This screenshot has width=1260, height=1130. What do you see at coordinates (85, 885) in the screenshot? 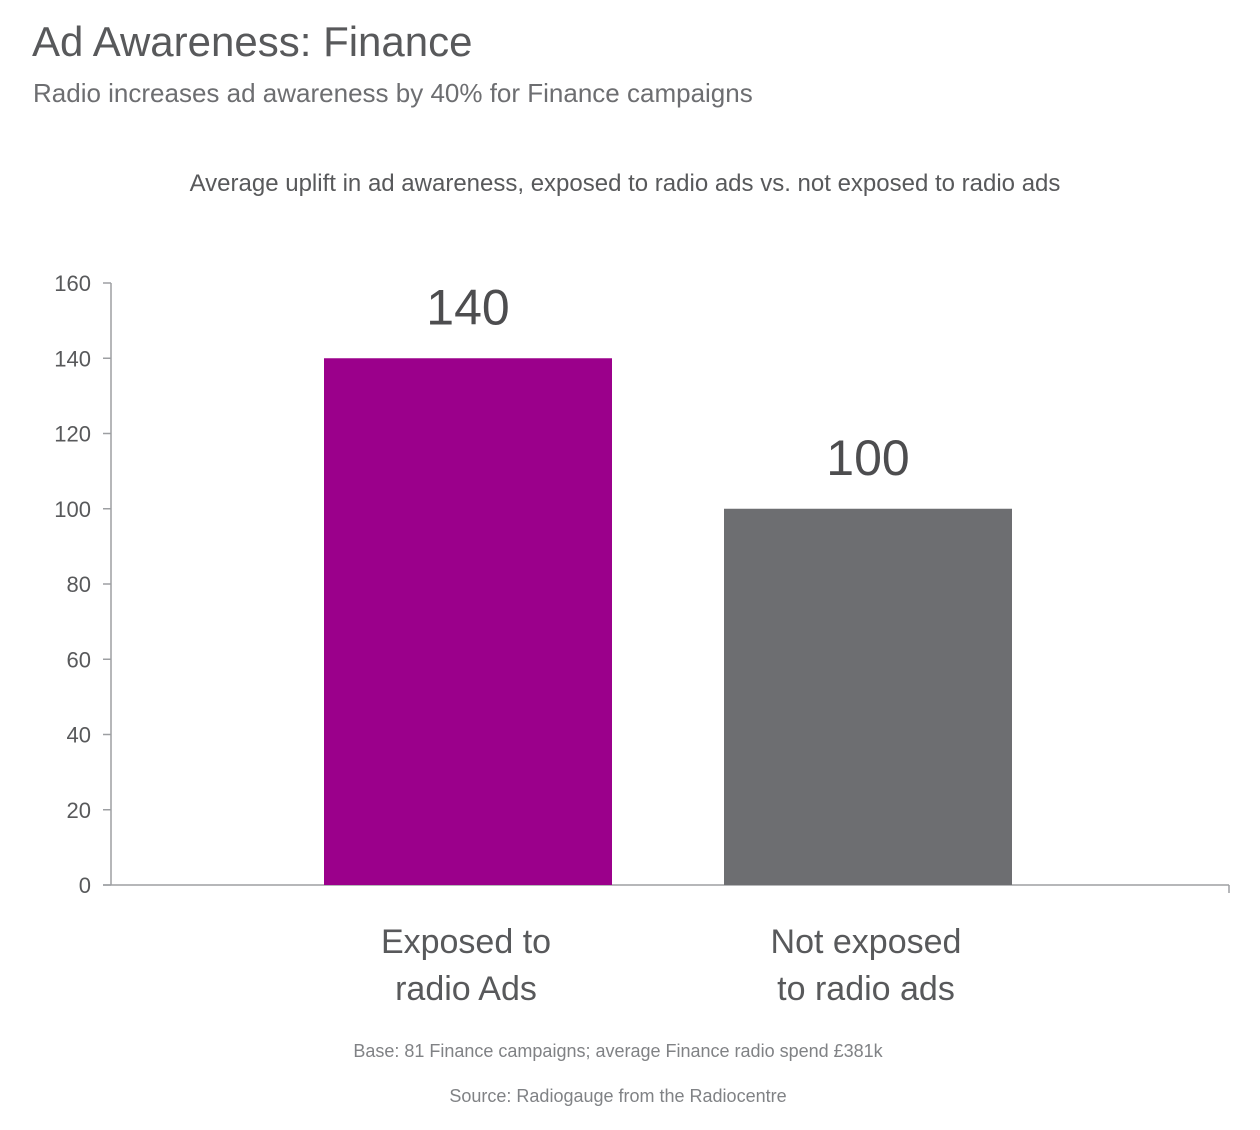
I see `y-tick-label: 0` at bounding box center [85, 885].